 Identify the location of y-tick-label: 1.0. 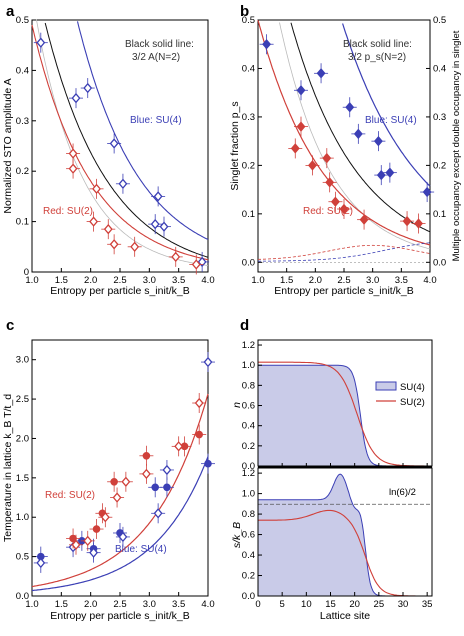
(22, 517).